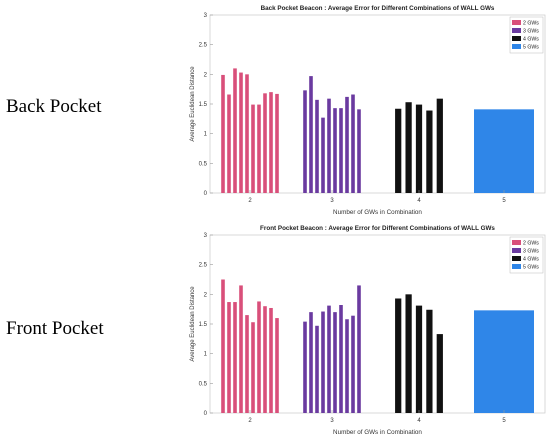 The height and width of the screenshot is (440, 550). I want to click on front-ytick-label-2: 1, so click(206, 355).